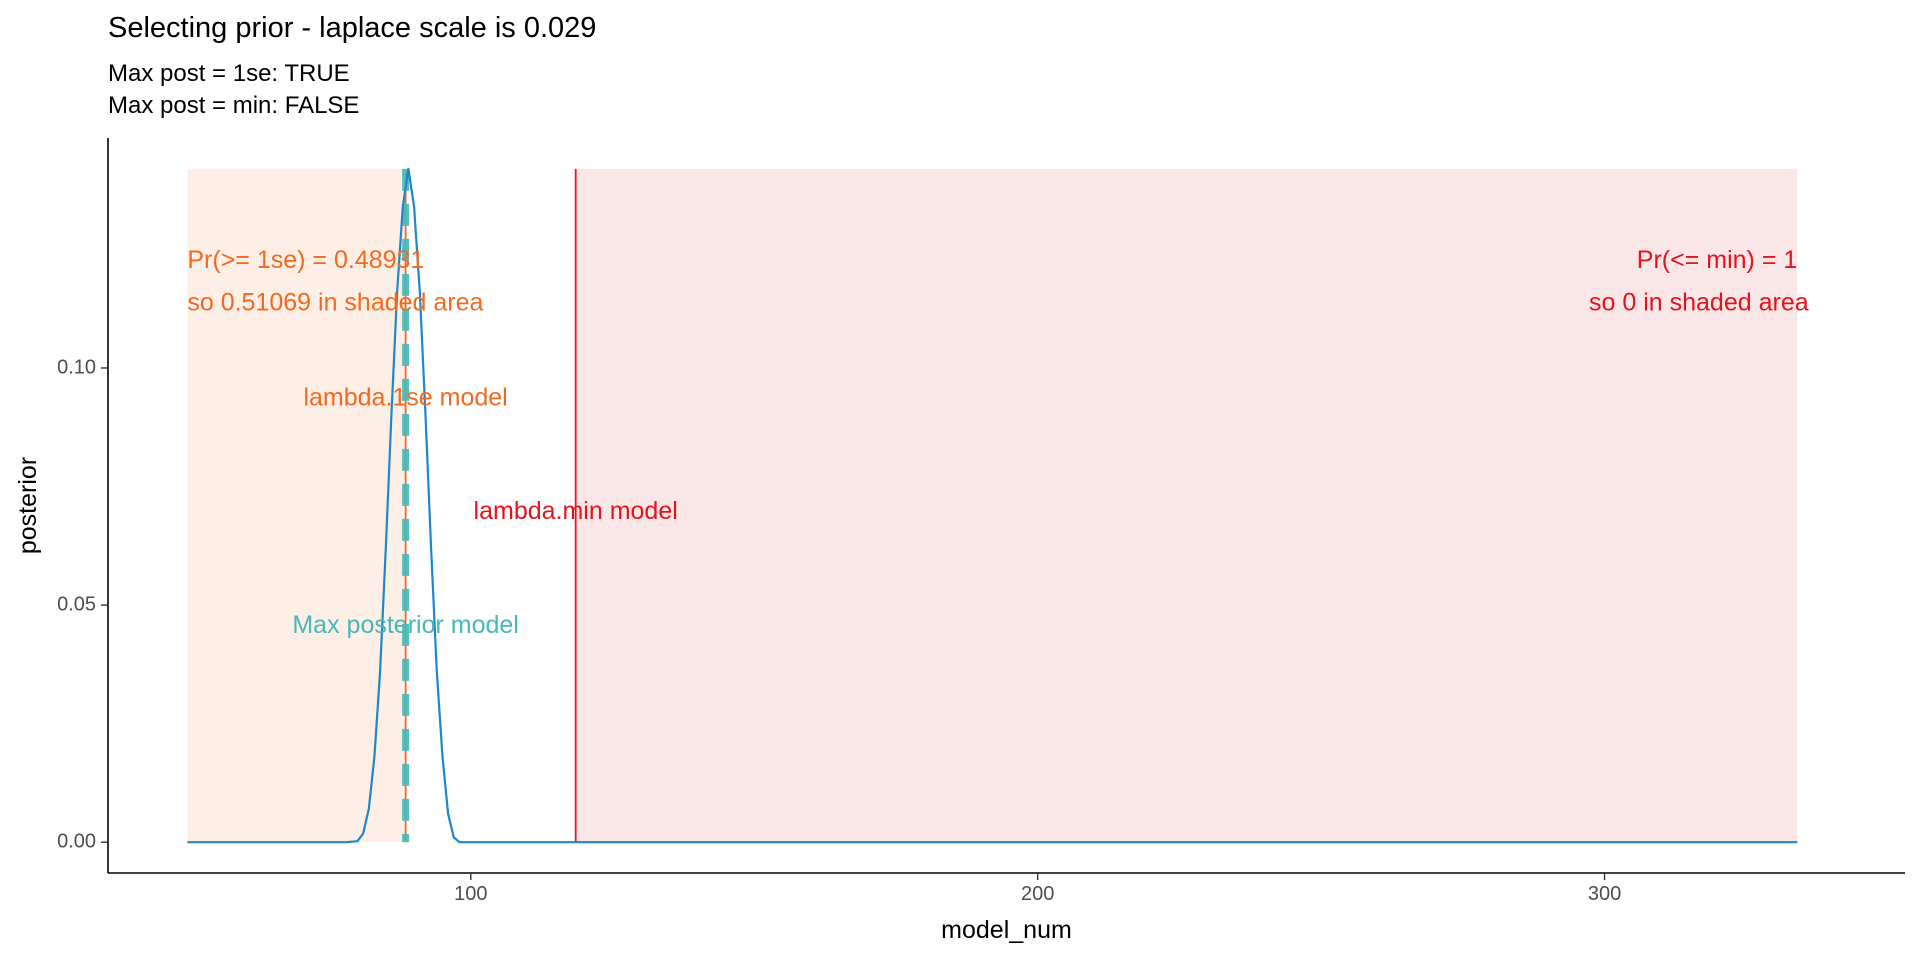  I want to click on annotation-1: Pr(>= 1se) = 0.48931, so click(305, 260).